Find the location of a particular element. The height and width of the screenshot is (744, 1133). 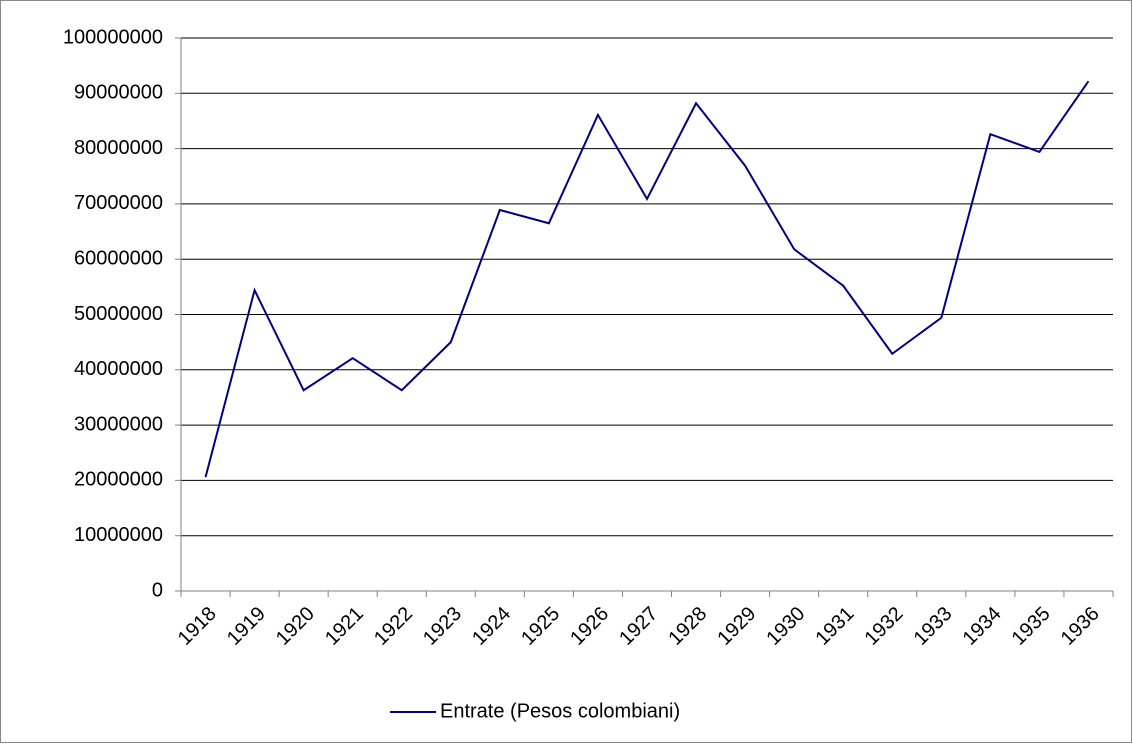

y-tick-label: 100000000 is located at coordinates (113, 37).